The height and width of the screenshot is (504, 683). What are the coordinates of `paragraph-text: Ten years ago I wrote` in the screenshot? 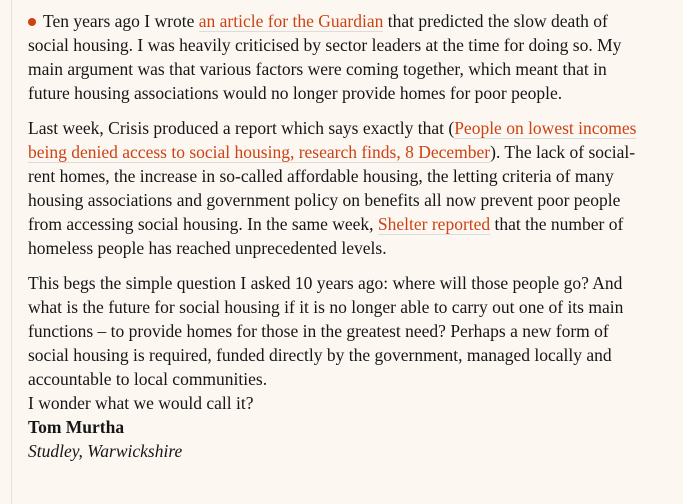 It's located at (121, 21).